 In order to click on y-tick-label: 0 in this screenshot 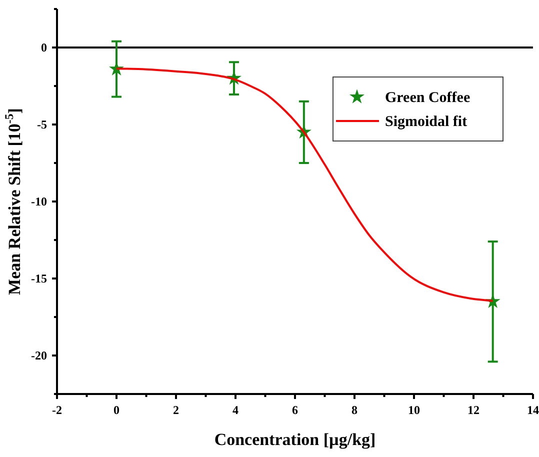, I will do `click(44, 47)`.